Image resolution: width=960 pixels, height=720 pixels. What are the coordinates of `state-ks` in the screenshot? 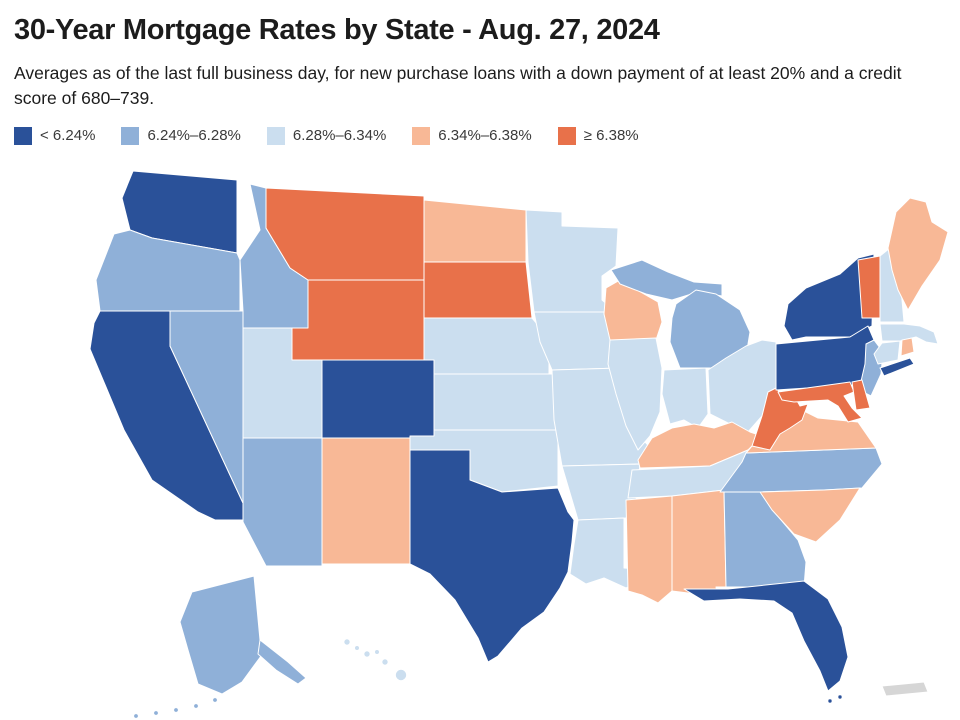 It's located at (496, 402).